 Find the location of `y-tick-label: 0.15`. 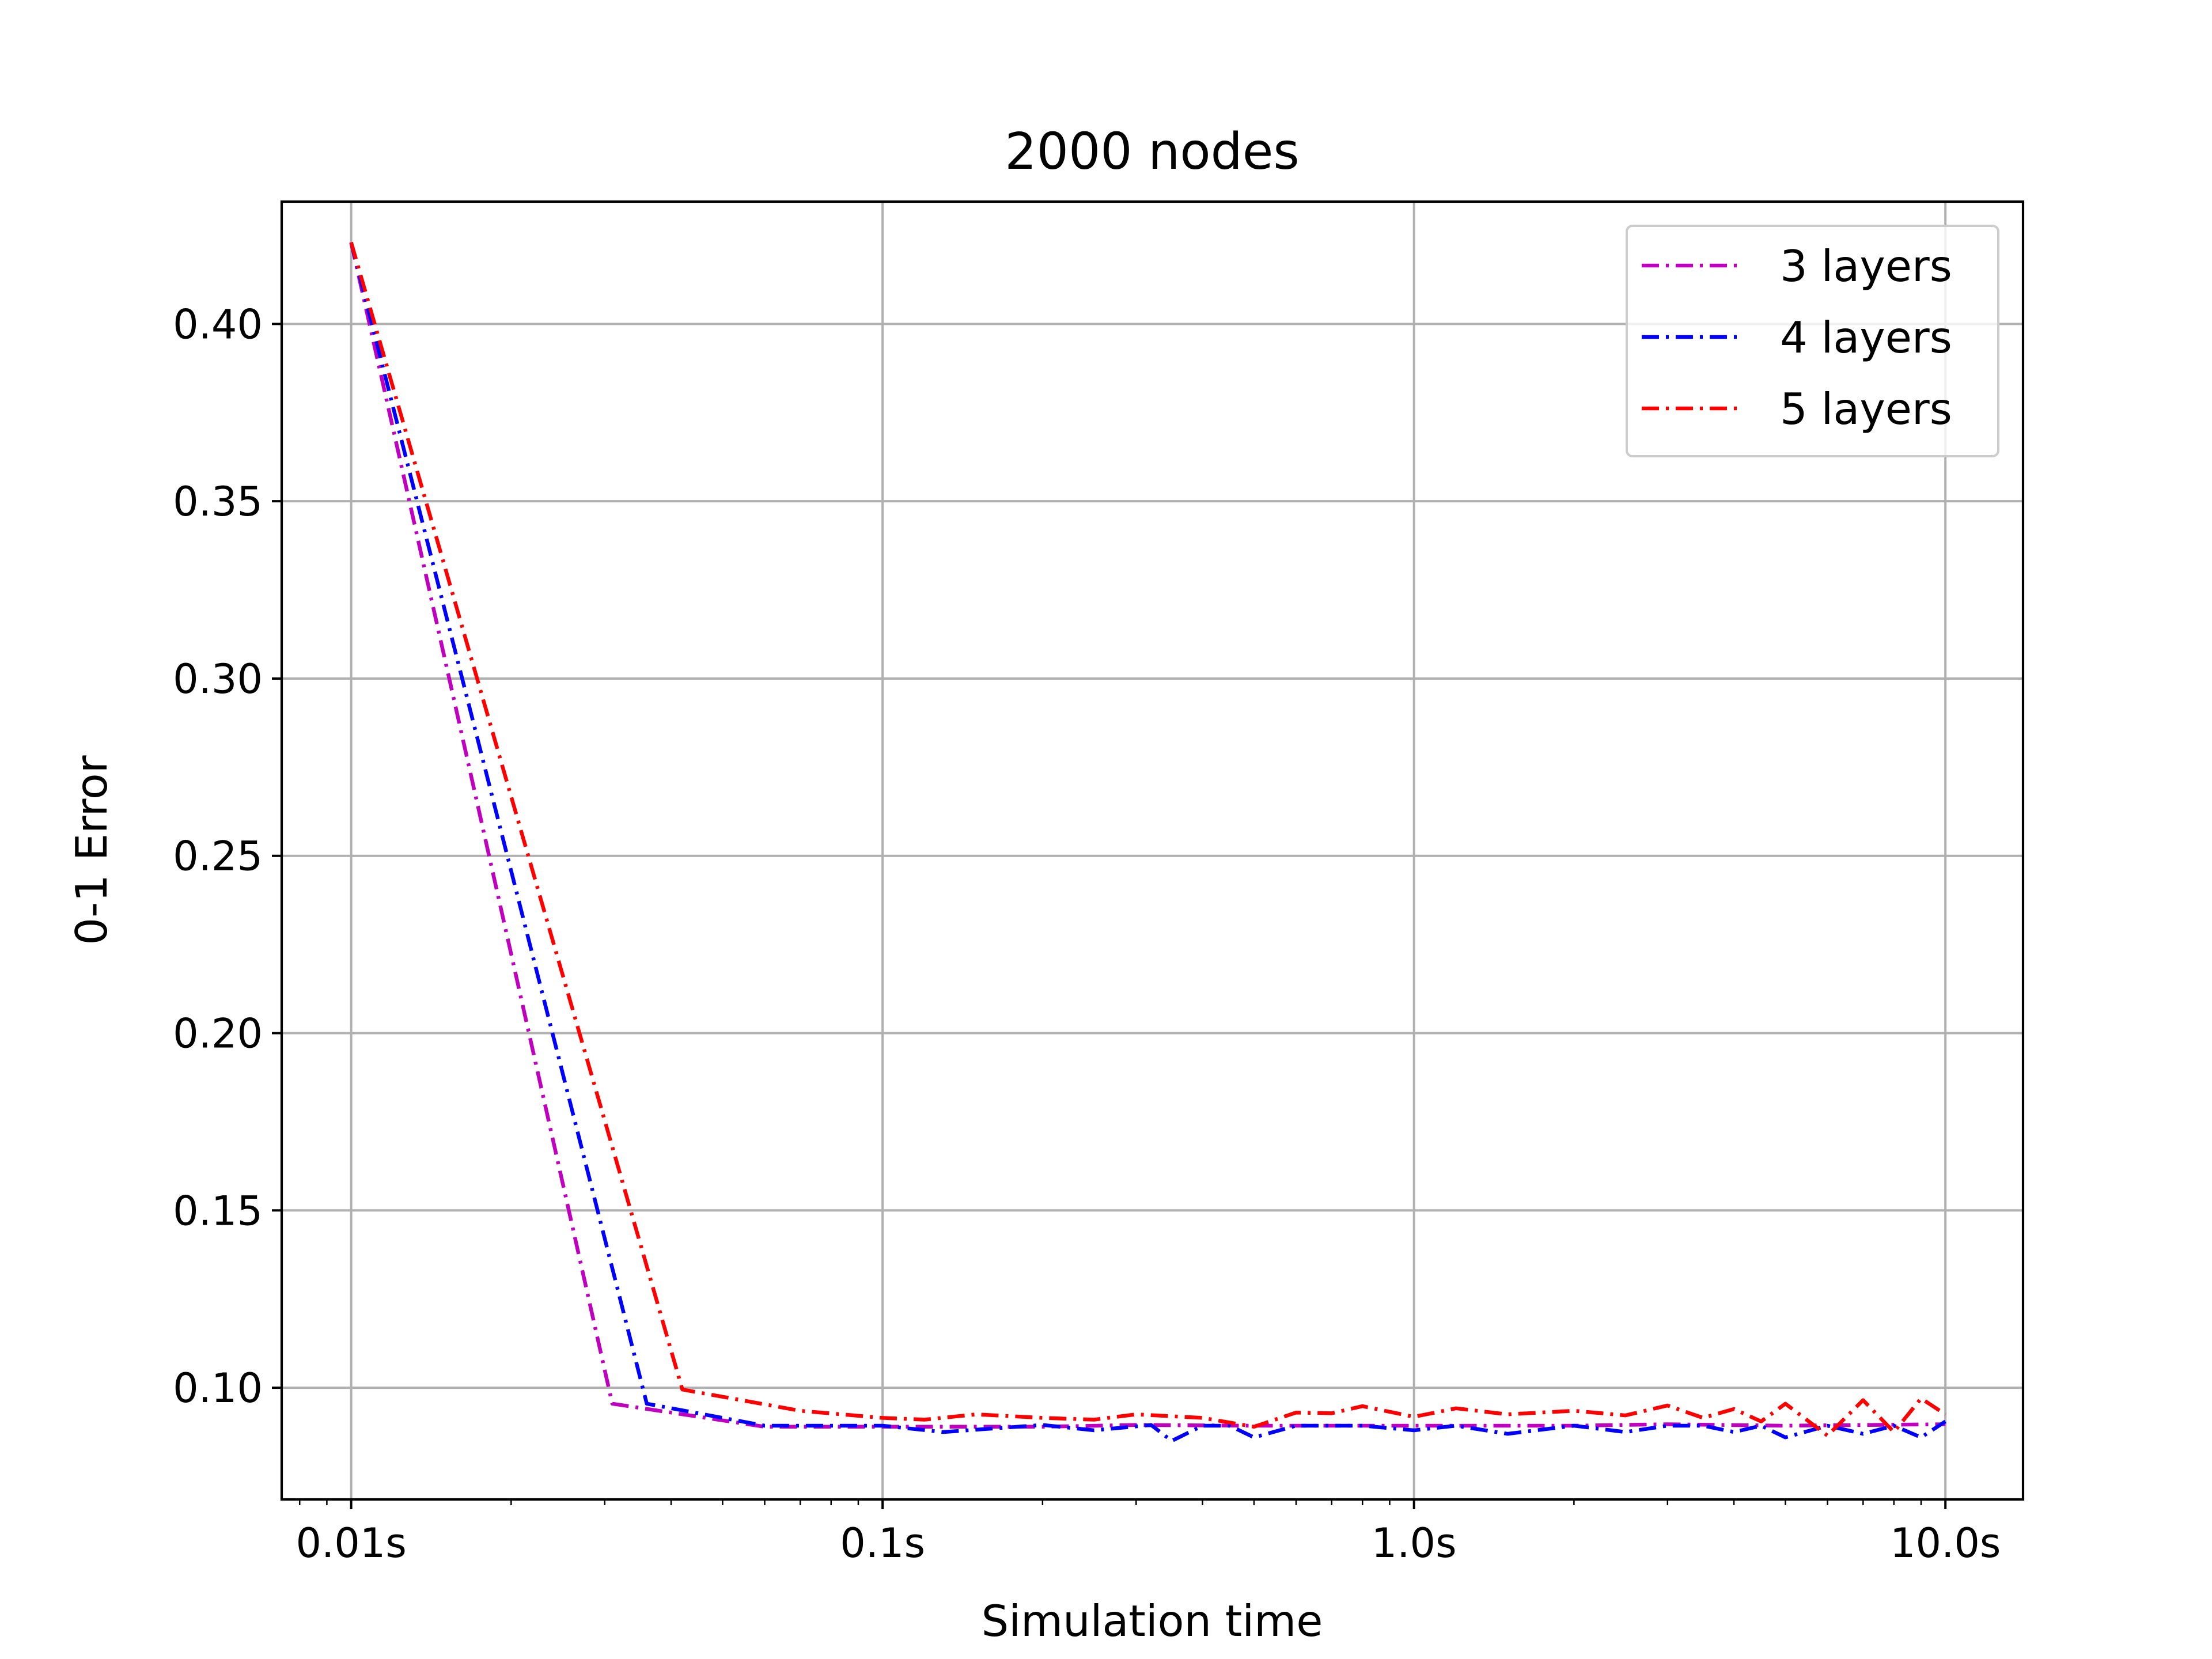

y-tick-label: 0.15 is located at coordinates (218, 1210).